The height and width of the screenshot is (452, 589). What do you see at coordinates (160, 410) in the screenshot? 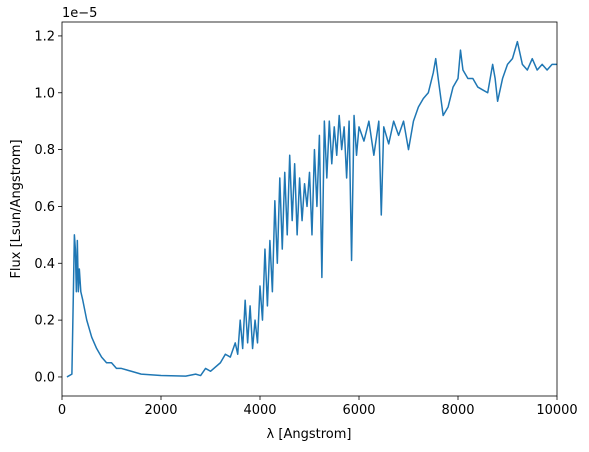
I see `x-tick-label: 2000` at bounding box center [160, 410].